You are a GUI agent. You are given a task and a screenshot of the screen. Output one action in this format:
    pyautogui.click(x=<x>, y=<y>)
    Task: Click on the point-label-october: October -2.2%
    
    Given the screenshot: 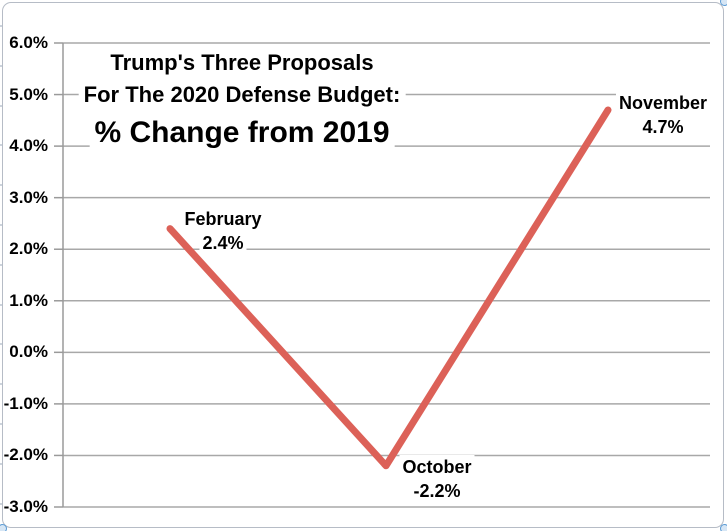 What is the action you would take?
    pyautogui.click(x=437, y=478)
    